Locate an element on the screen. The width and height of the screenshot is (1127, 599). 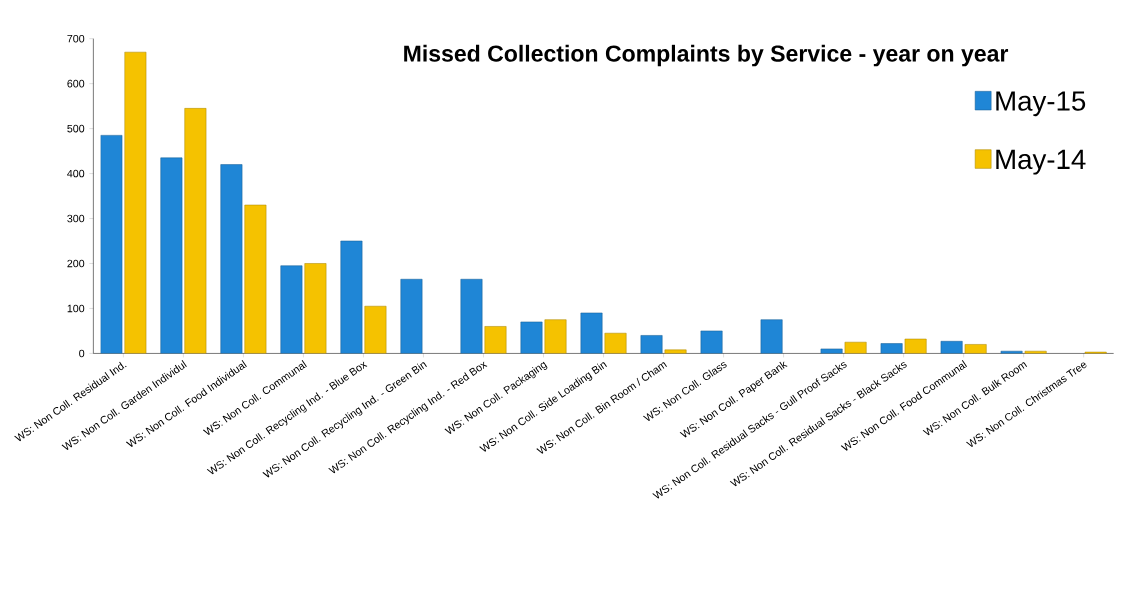
legend-label: May-14 is located at coordinates (1041, 162).